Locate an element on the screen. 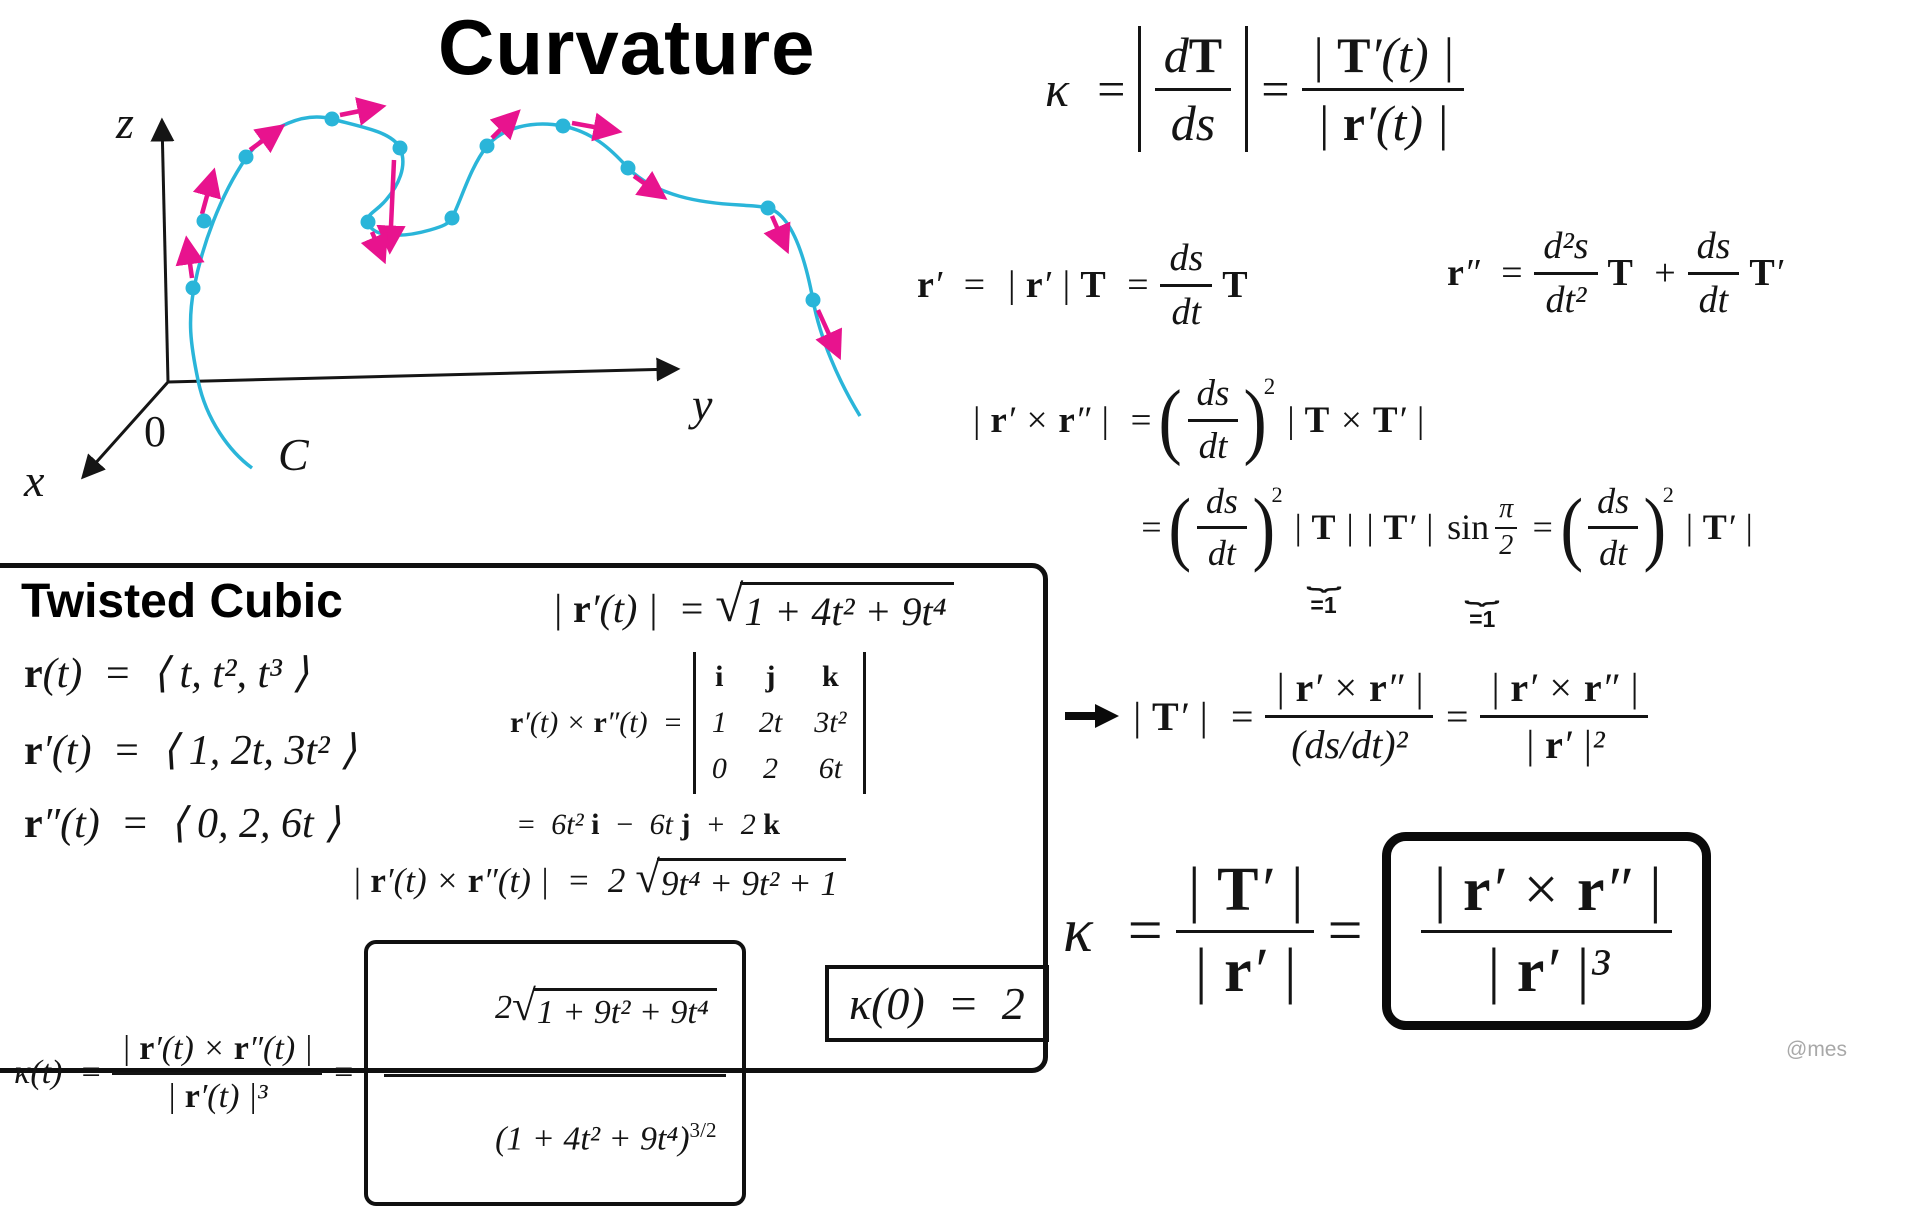 Image resolution: width=1920 pixels, height=1206 pixels. rhs: T′ is located at coordinates (1766, 273).